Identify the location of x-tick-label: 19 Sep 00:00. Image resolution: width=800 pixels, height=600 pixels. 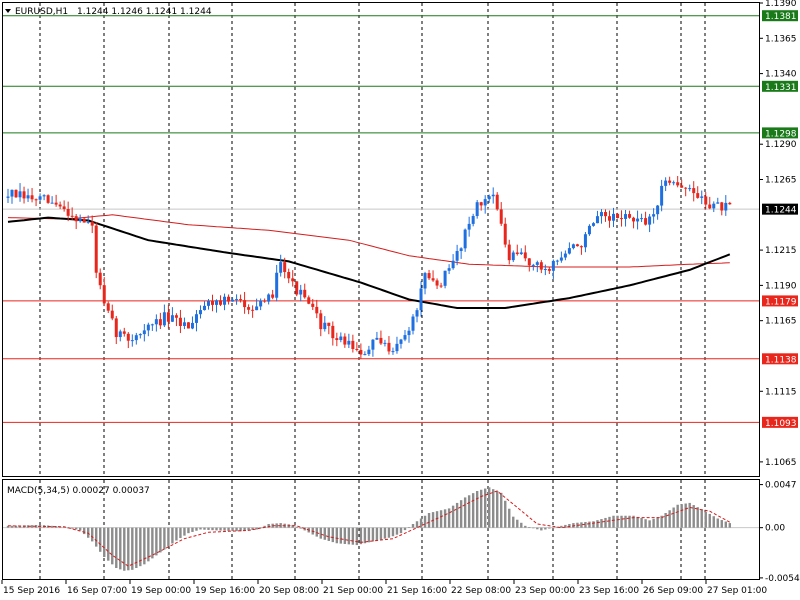
(161, 591).